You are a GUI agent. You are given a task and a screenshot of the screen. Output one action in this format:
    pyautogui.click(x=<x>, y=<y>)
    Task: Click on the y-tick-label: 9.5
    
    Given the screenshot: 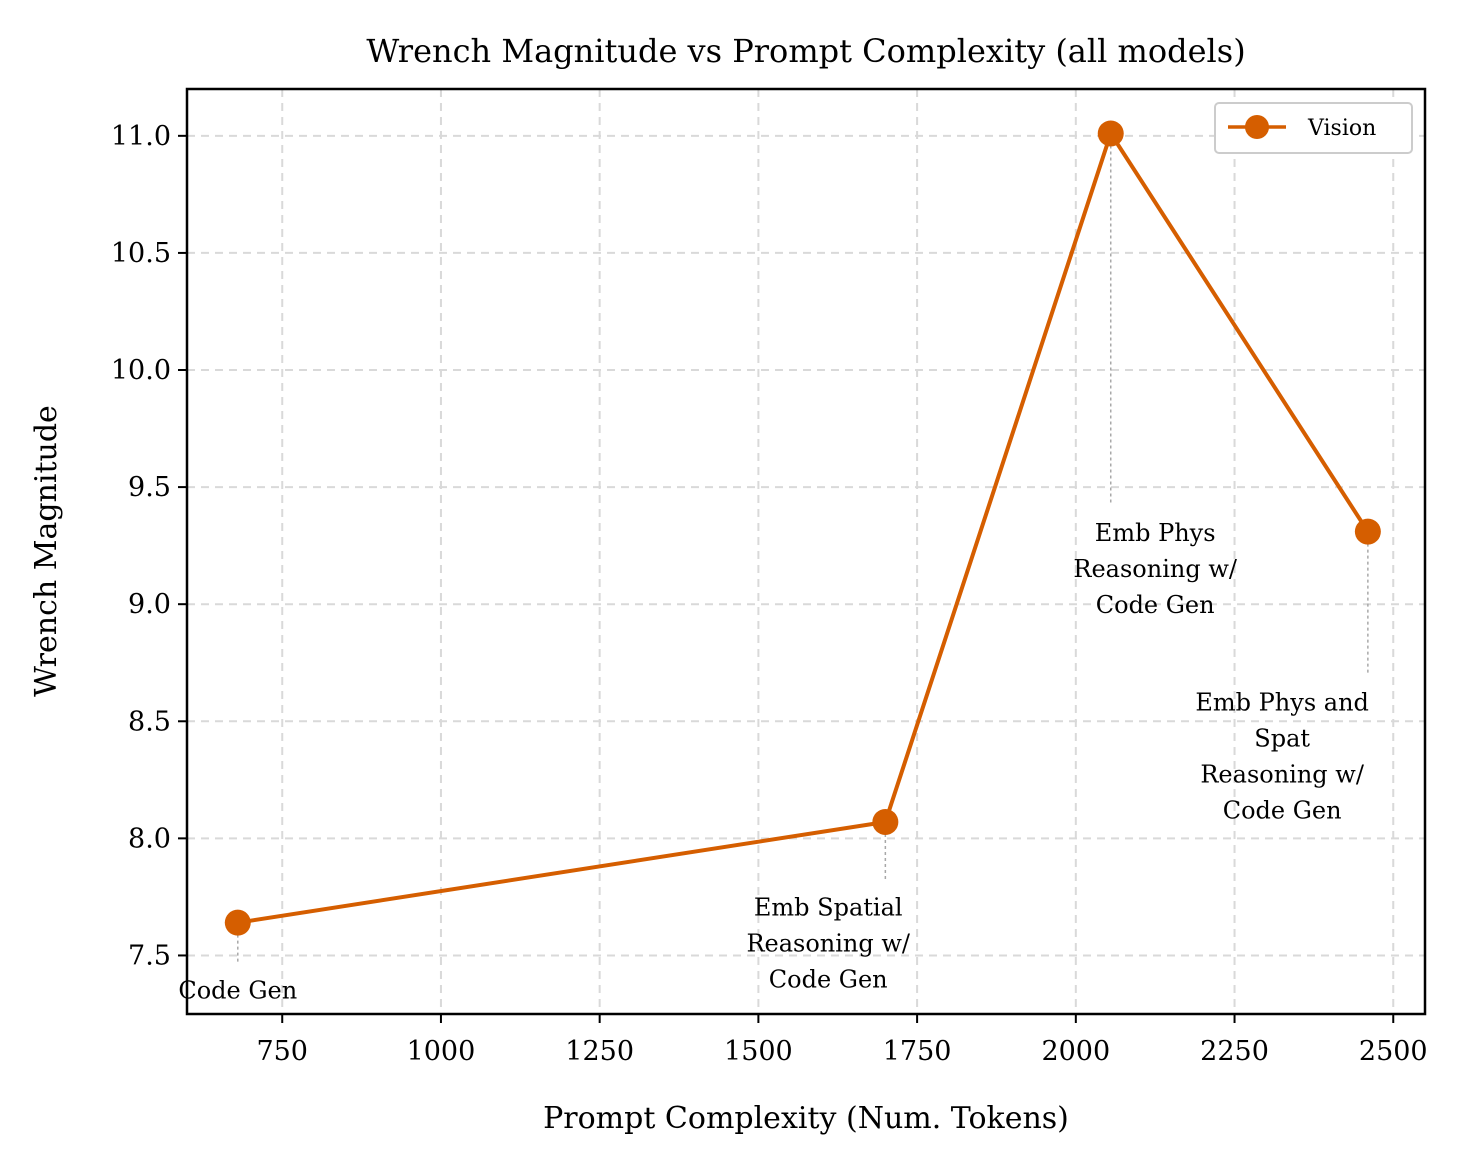 What is the action you would take?
    pyautogui.click(x=149, y=487)
    